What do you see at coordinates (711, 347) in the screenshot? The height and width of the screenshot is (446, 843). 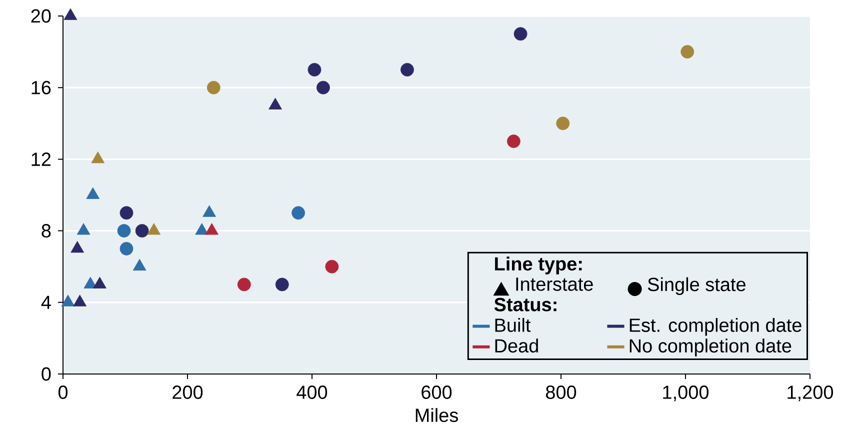 I see `legend-label: No completion date` at bounding box center [711, 347].